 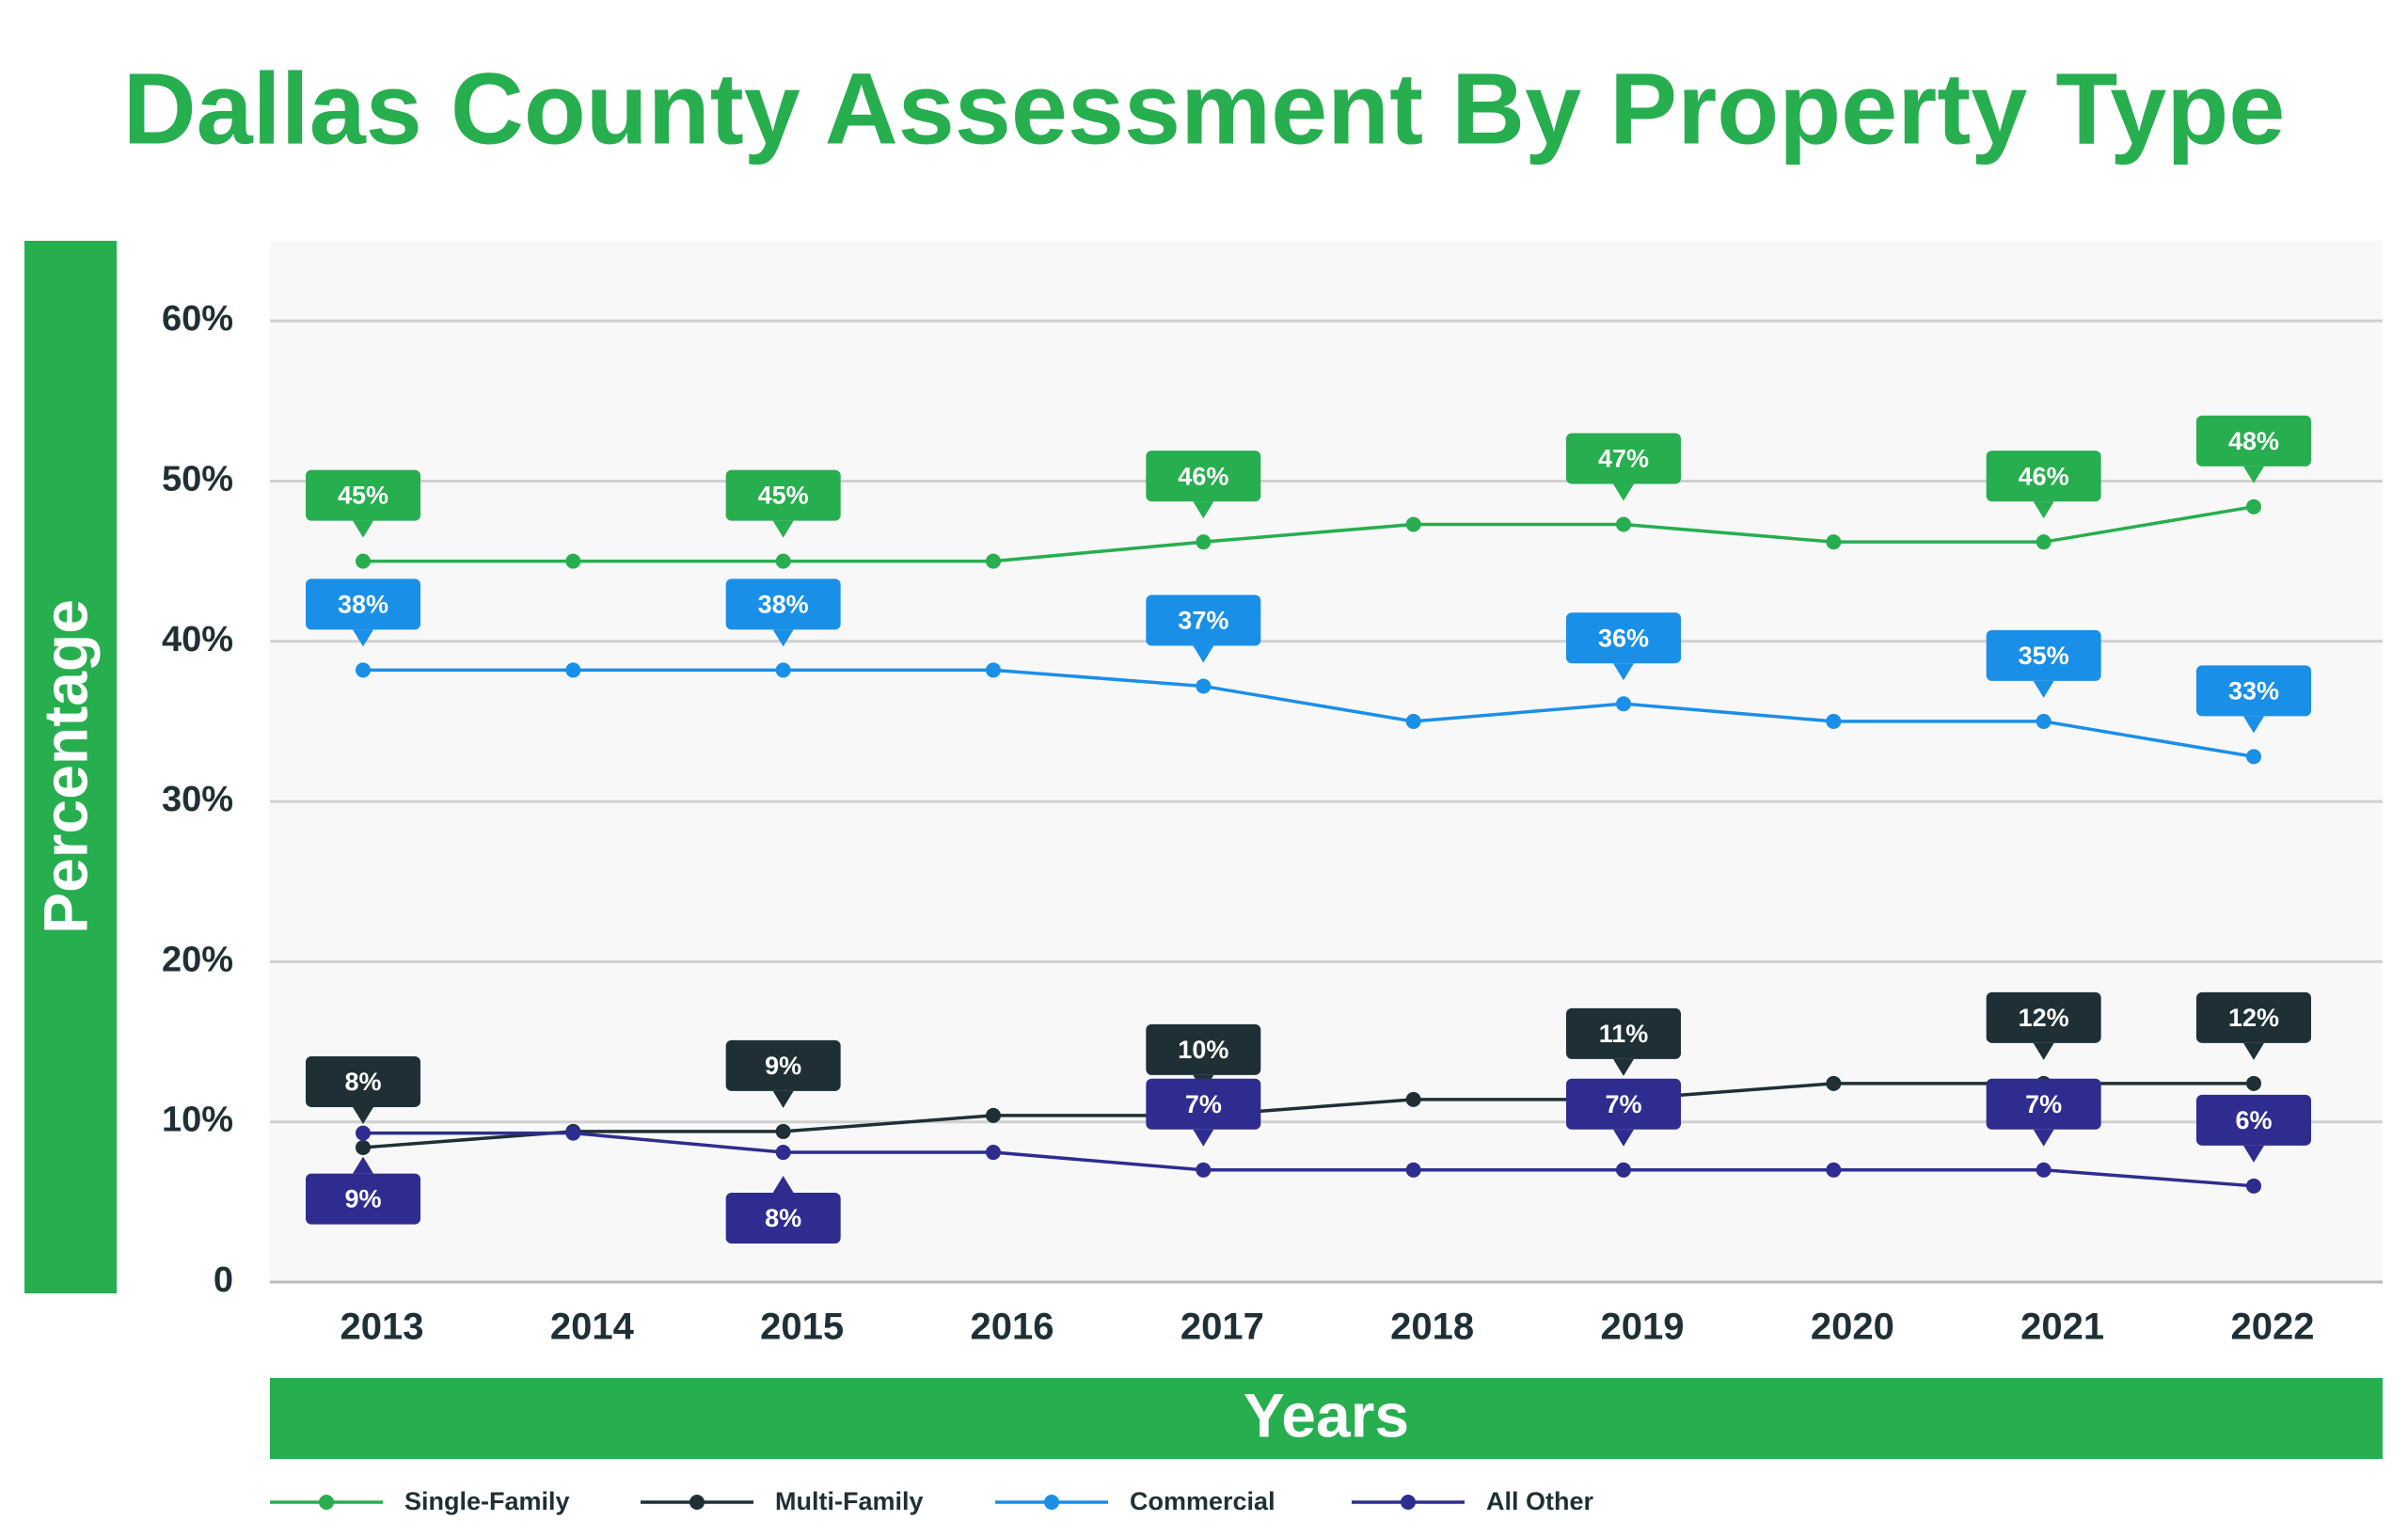 I want to click on y-tick-label: 40%, so click(x=198, y=639).